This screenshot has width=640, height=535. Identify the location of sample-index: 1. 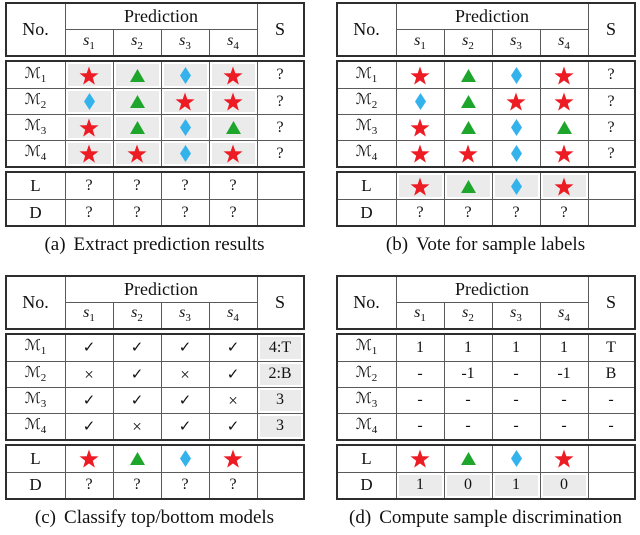
(92, 46).